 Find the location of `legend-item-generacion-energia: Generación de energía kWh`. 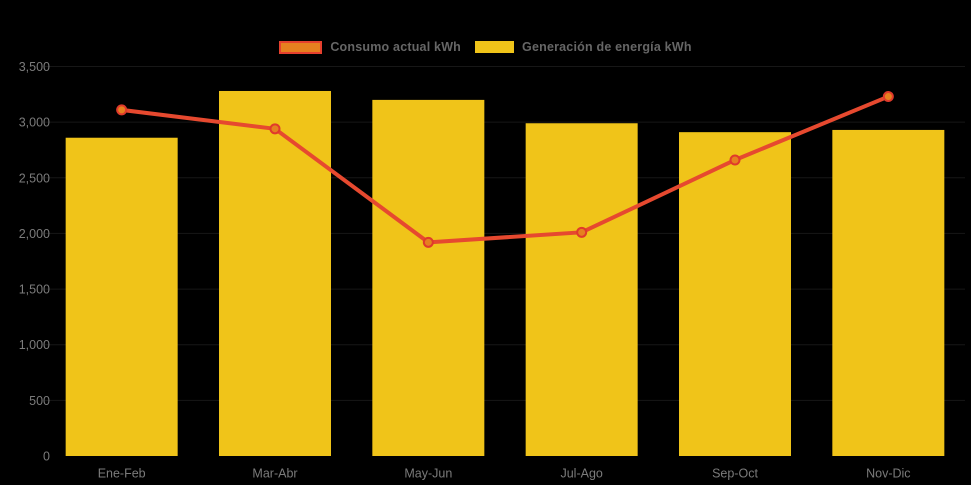

legend-item-generacion-energia: Generación de energía kWh is located at coordinates (583, 47).